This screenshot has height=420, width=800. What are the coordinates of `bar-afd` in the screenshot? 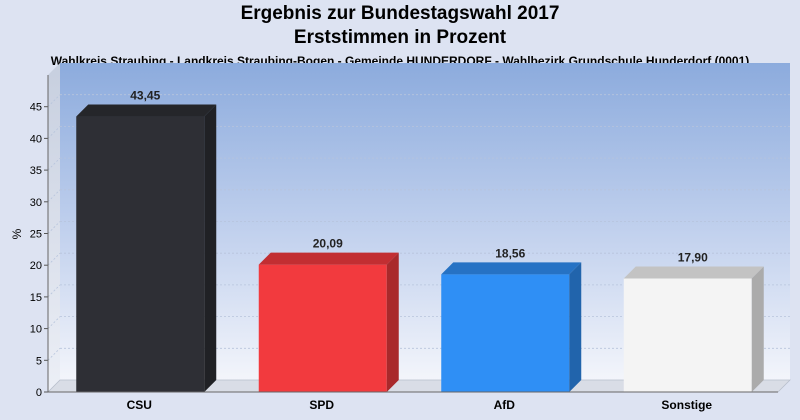 It's located at (505, 333).